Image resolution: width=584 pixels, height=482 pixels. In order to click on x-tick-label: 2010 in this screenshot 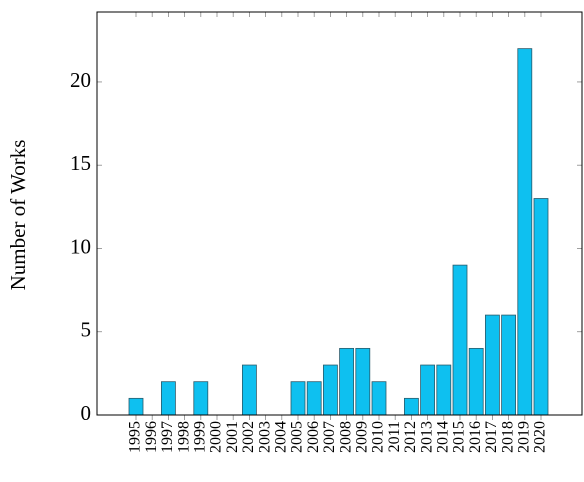, I will do `click(378, 437)`.